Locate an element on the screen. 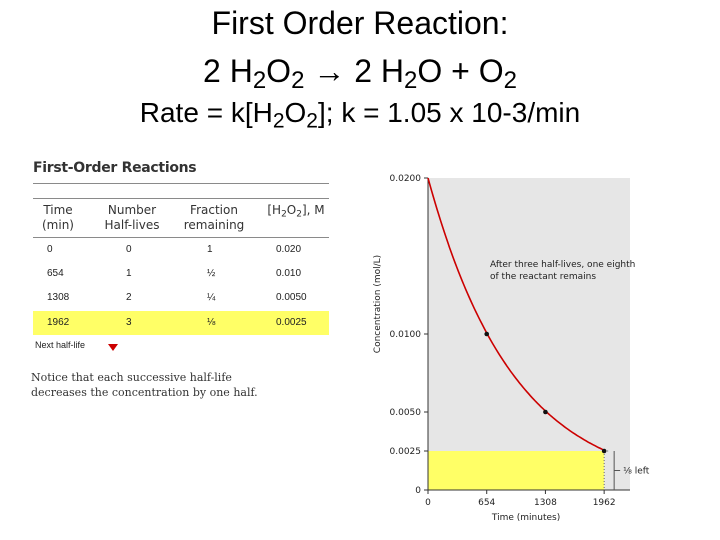 The width and height of the screenshot is (720, 540). header-concentration: [H2O2], M is located at coordinates (296, 211).